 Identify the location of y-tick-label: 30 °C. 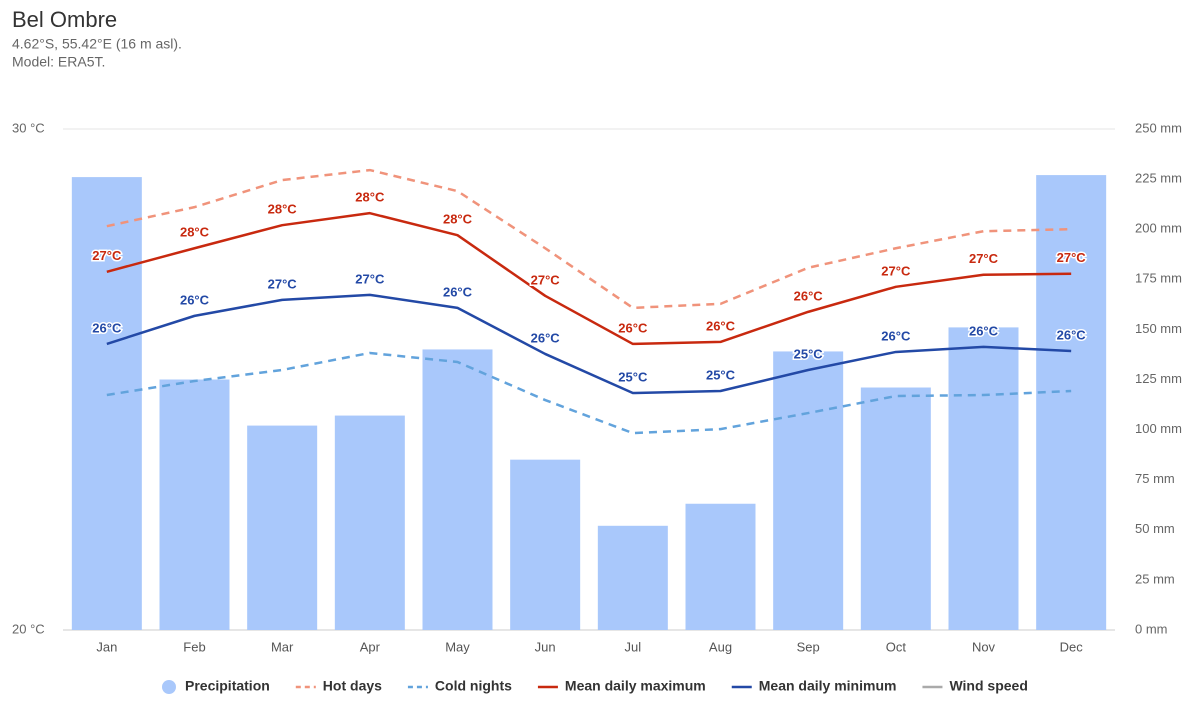
(28, 127).